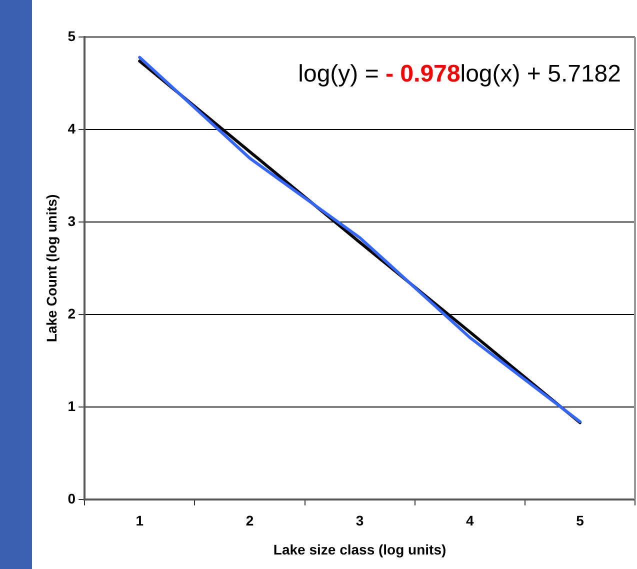  What do you see at coordinates (360, 520) in the screenshot?
I see `x-tick-label: 3` at bounding box center [360, 520].